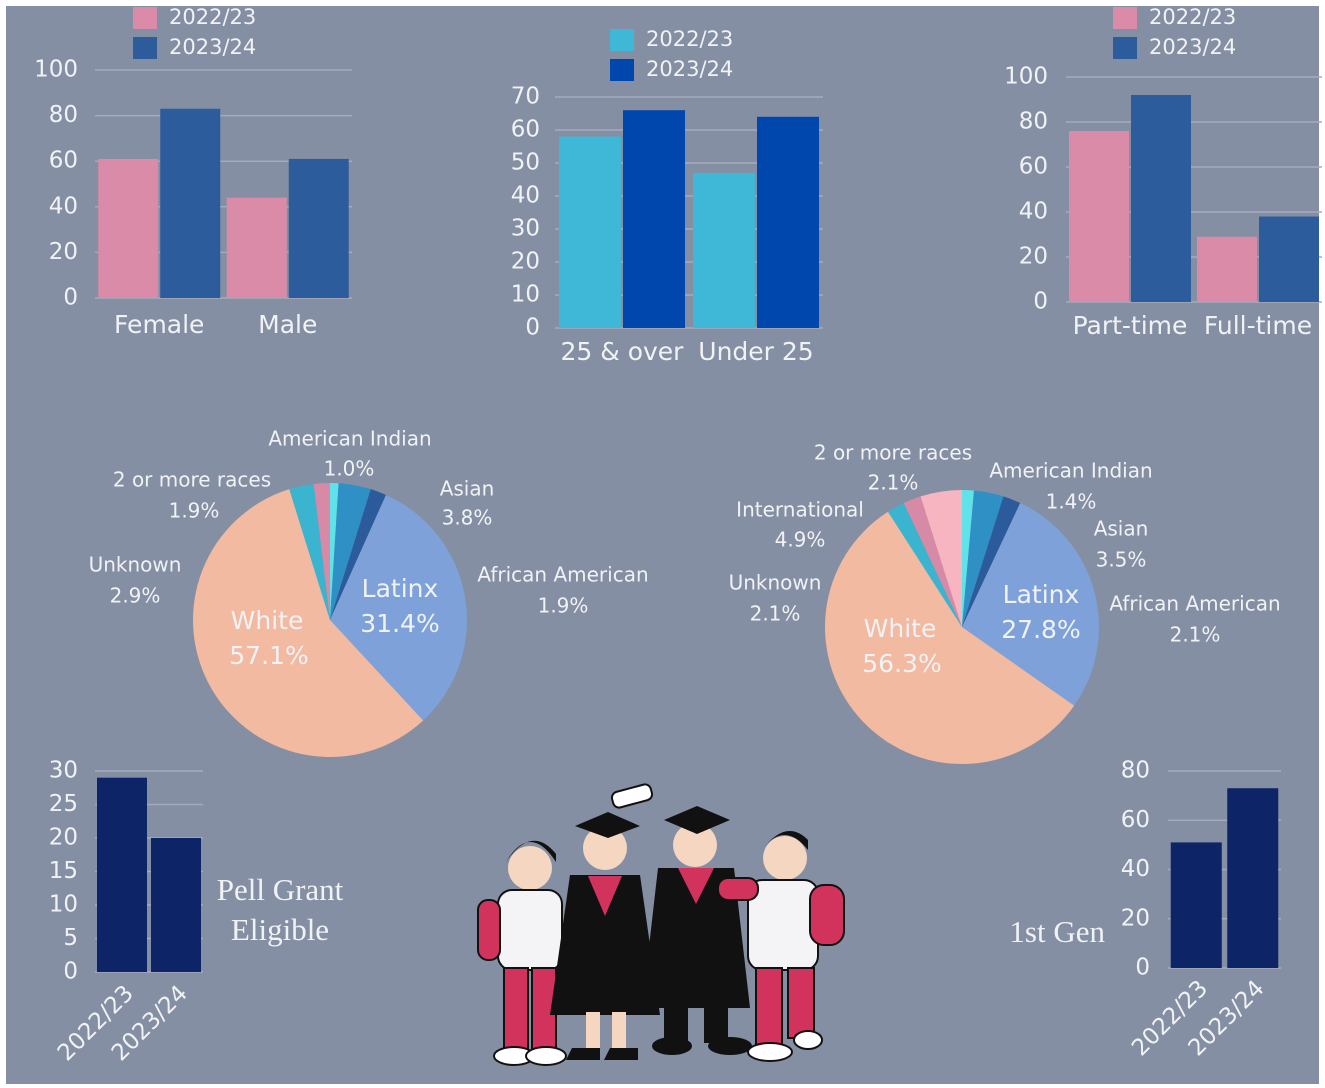 The image size is (1325, 1088). What do you see at coordinates (563, 606) in the screenshot?
I see `slice-value: 1.9%` at bounding box center [563, 606].